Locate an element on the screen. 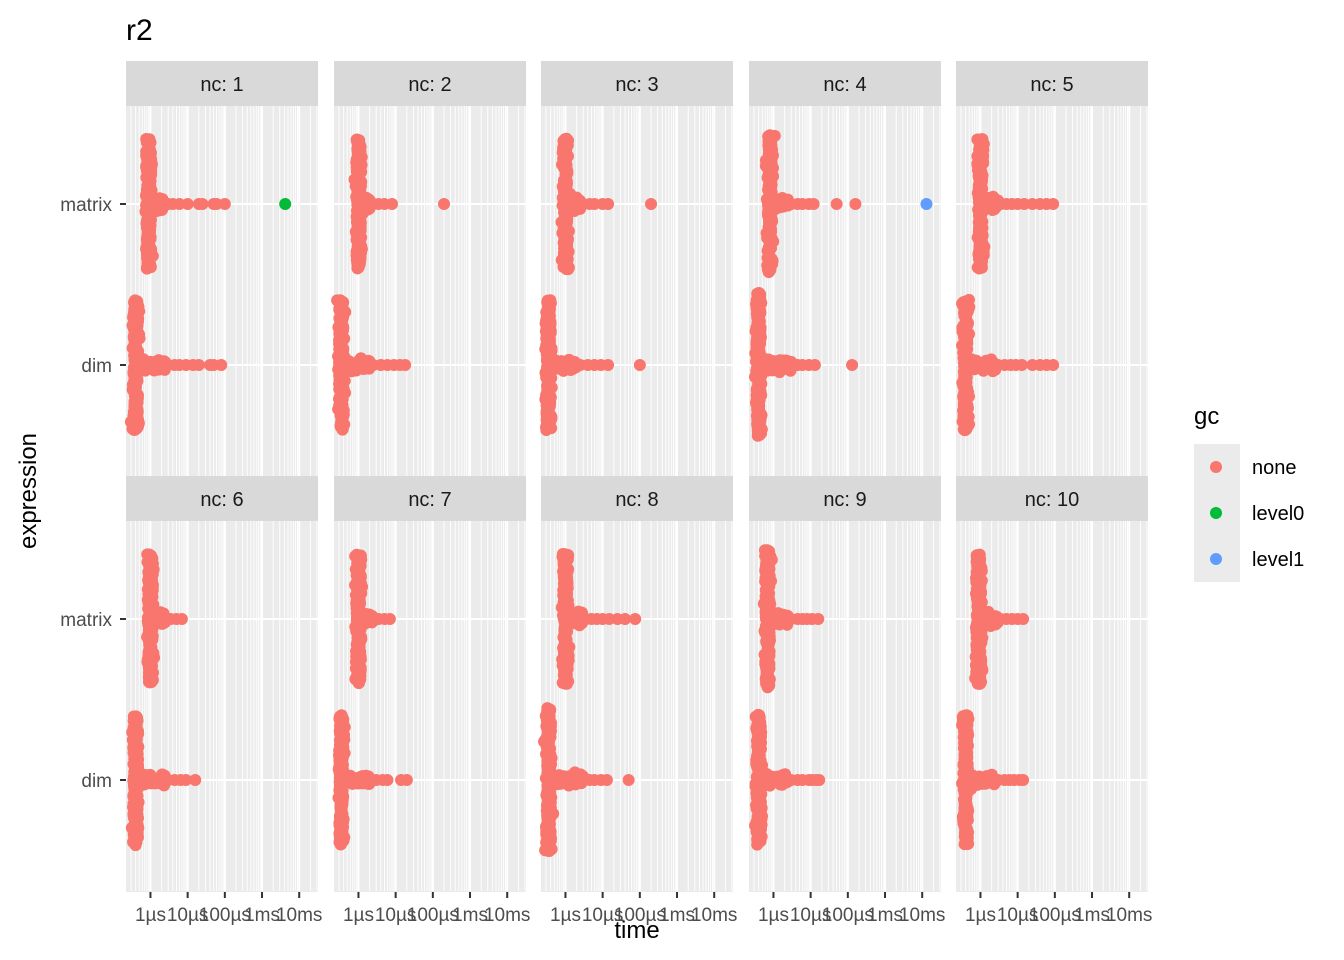 The width and height of the screenshot is (1344, 960). facet-strip-label: nc: 7 is located at coordinates (429, 500).